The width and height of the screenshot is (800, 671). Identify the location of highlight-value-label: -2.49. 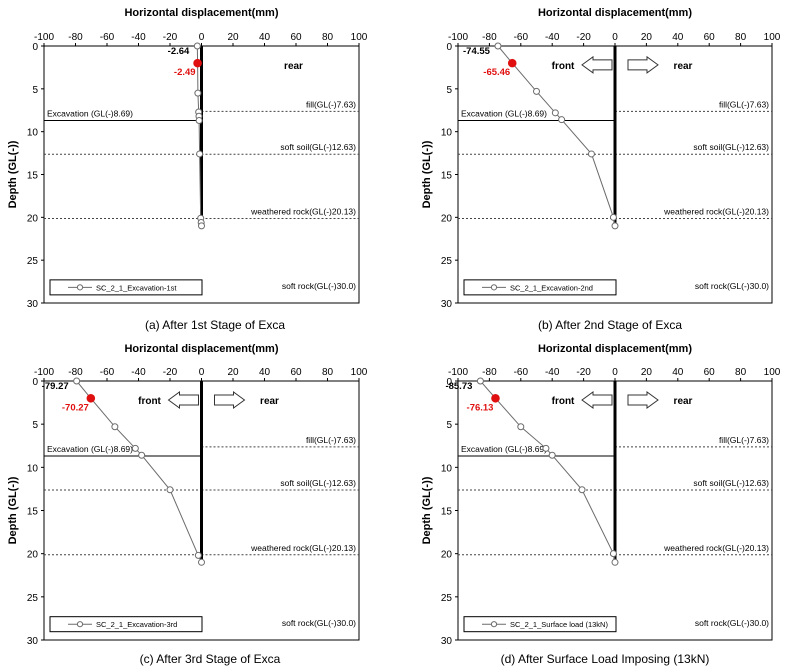
(185, 72).